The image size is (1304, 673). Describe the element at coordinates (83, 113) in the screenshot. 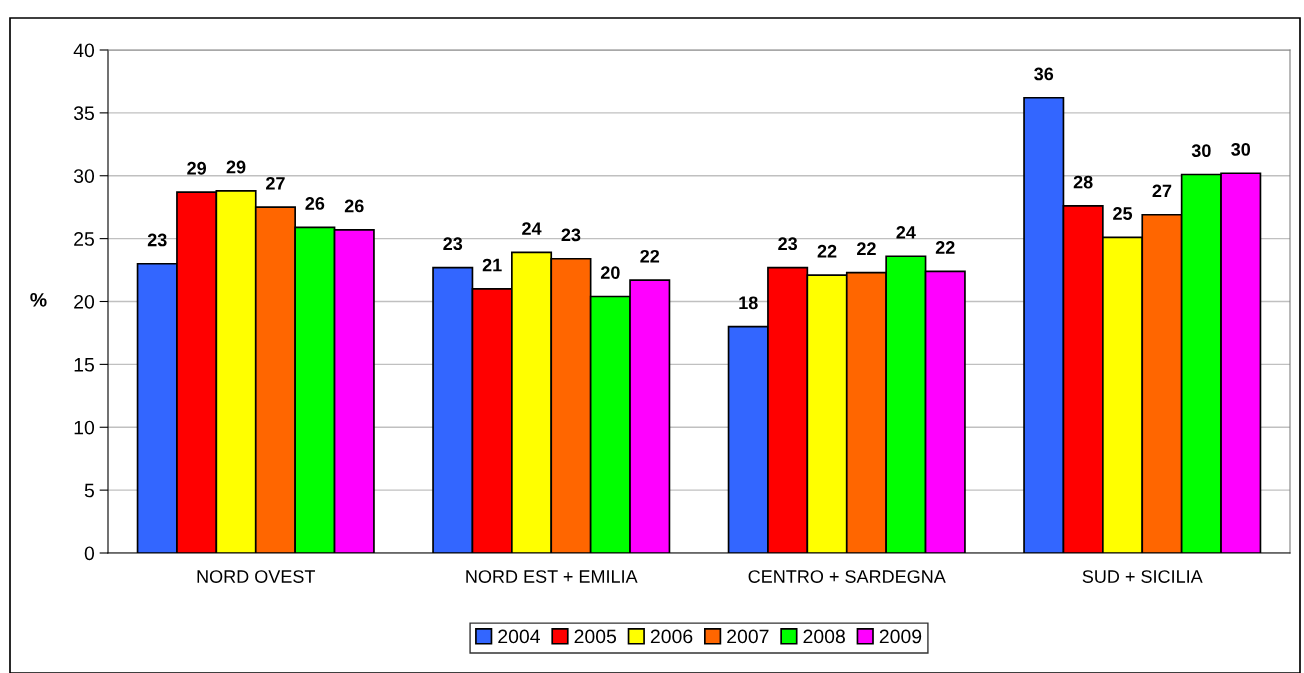

I see `y-tick-label: 35` at that location.